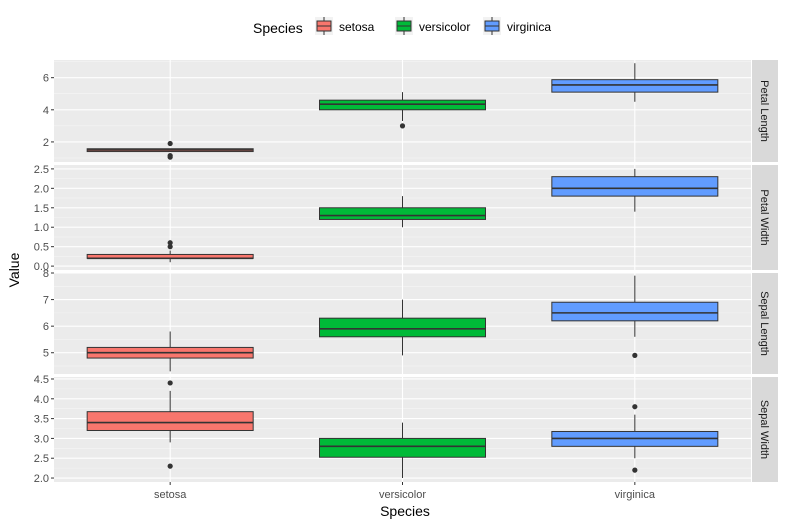 The width and height of the screenshot is (792, 526). I want to click on legend-label: setosa, so click(357, 27).